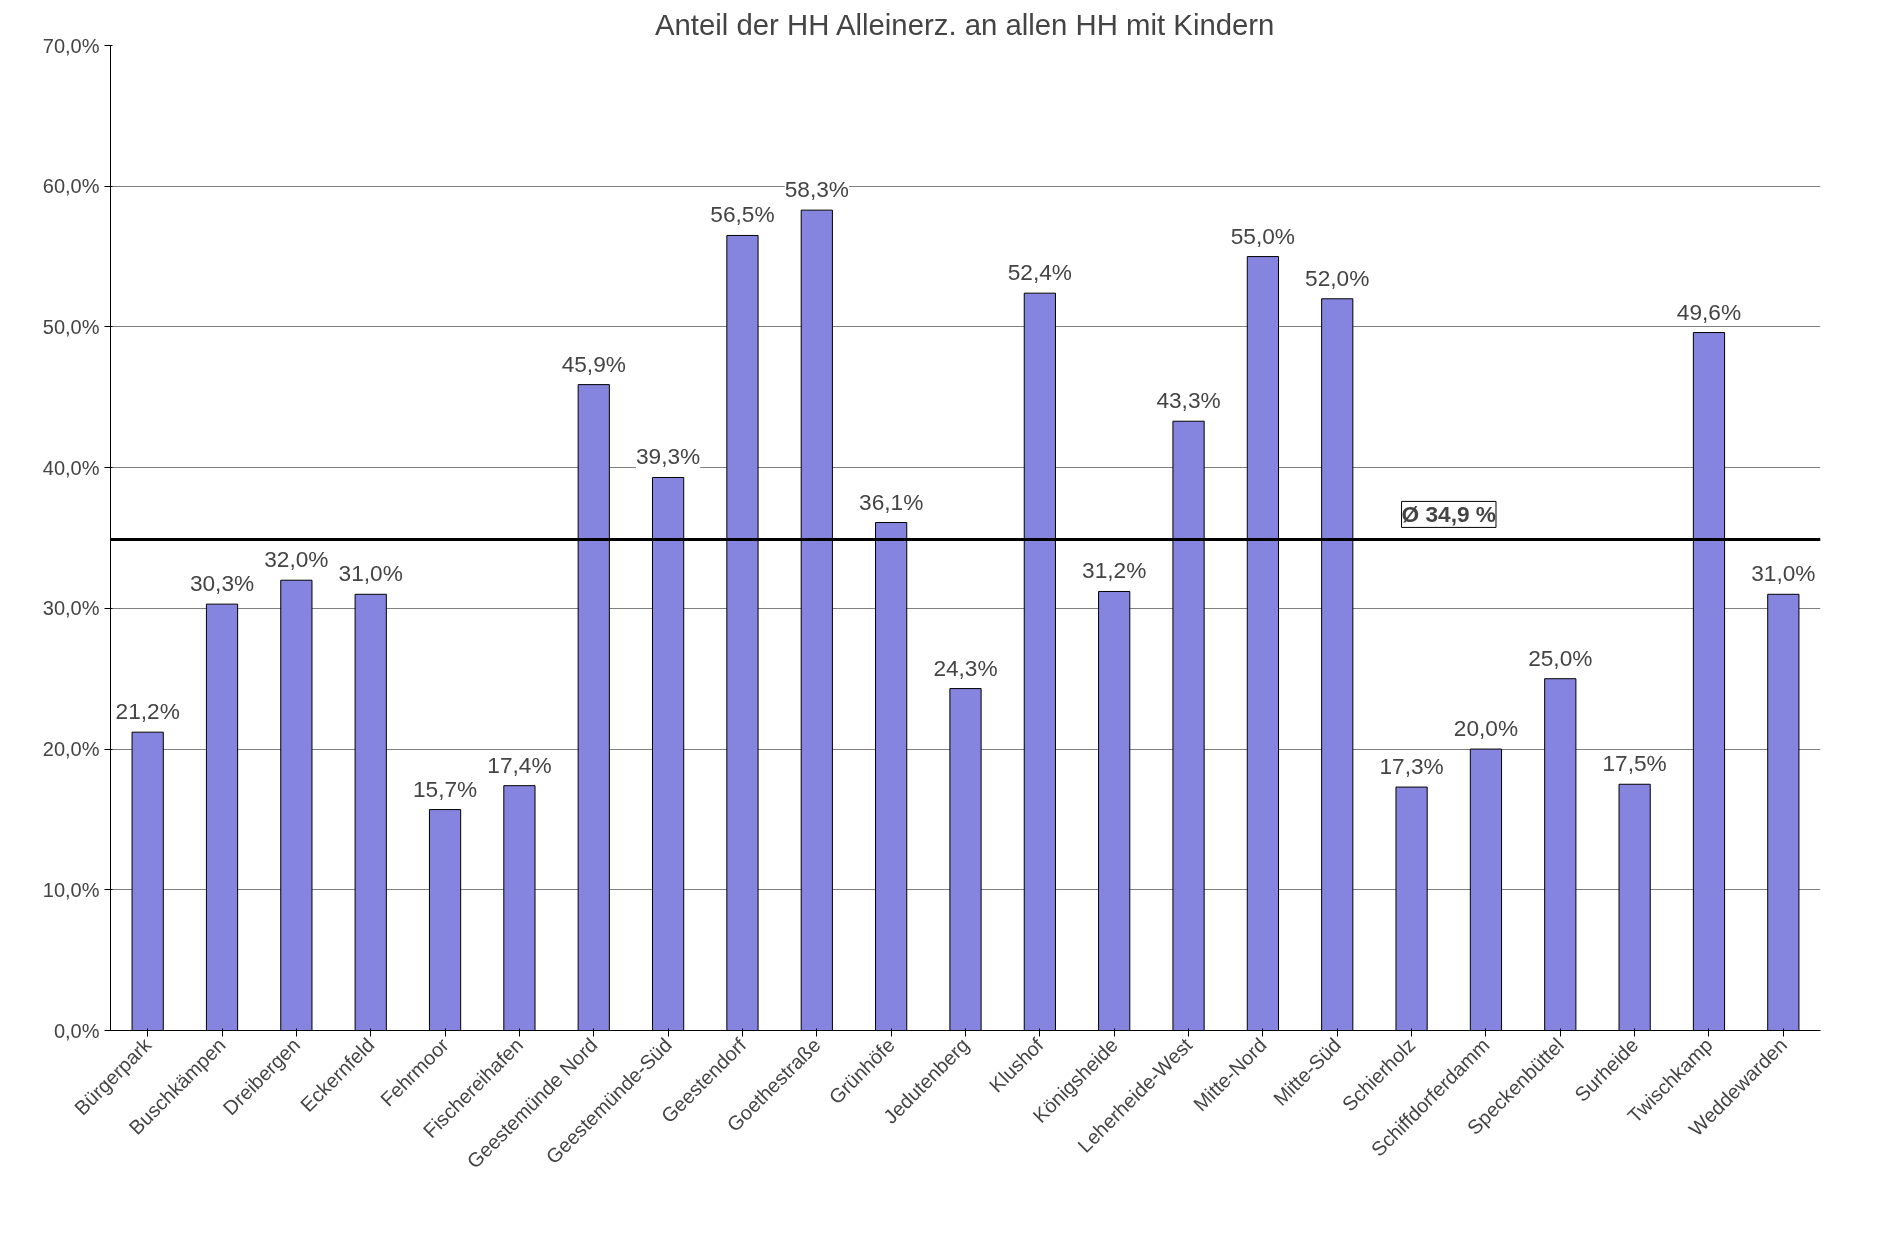 Image resolution: width=1892 pixels, height=1257 pixels. What do you see at coordinates (964, 24) in the screenshot?
I see `chart-title: Anteil der HH Alleinerz. an allen HH mit Kindern` at bounding box center [964, 24].